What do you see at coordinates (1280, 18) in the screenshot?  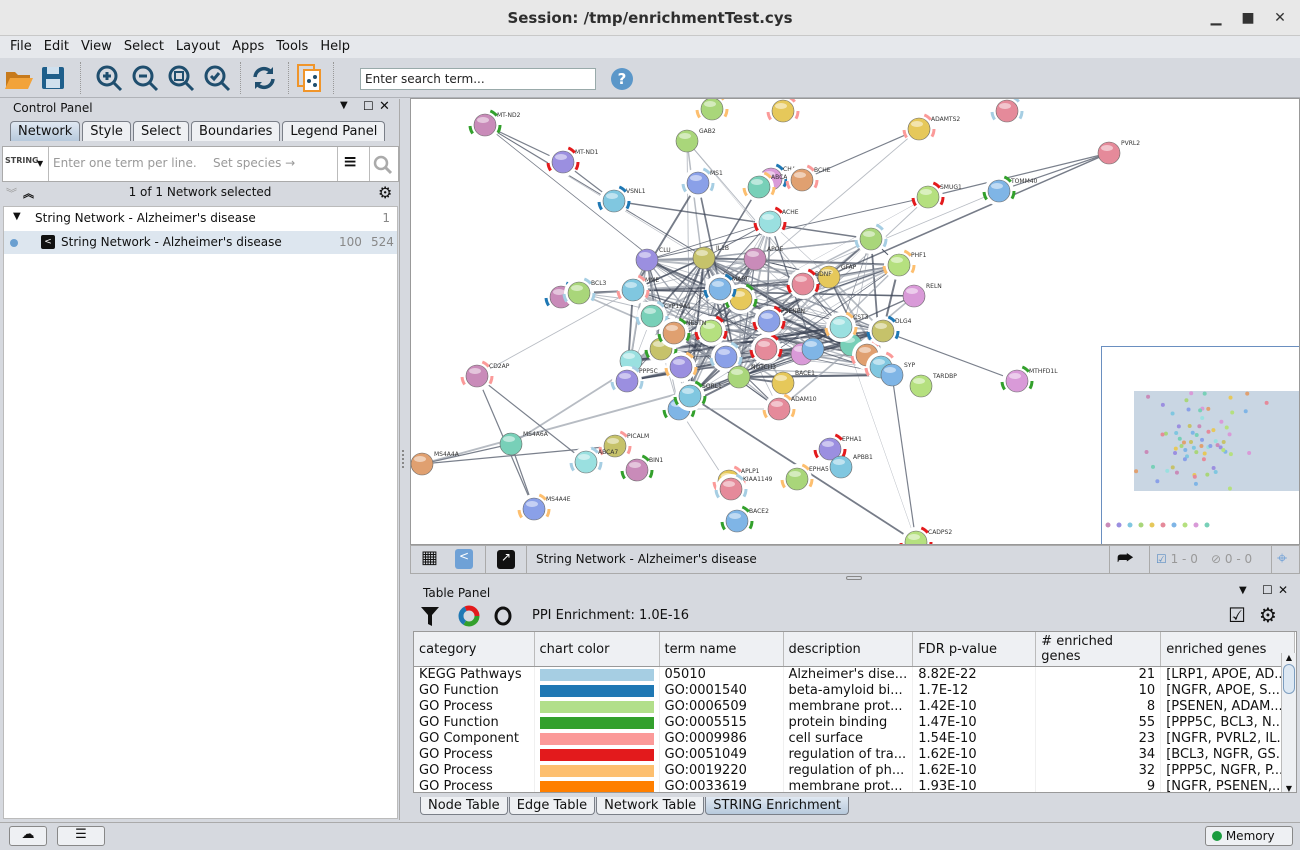 I see `close-window-button: ✕` at bounding box center [1280, 18].